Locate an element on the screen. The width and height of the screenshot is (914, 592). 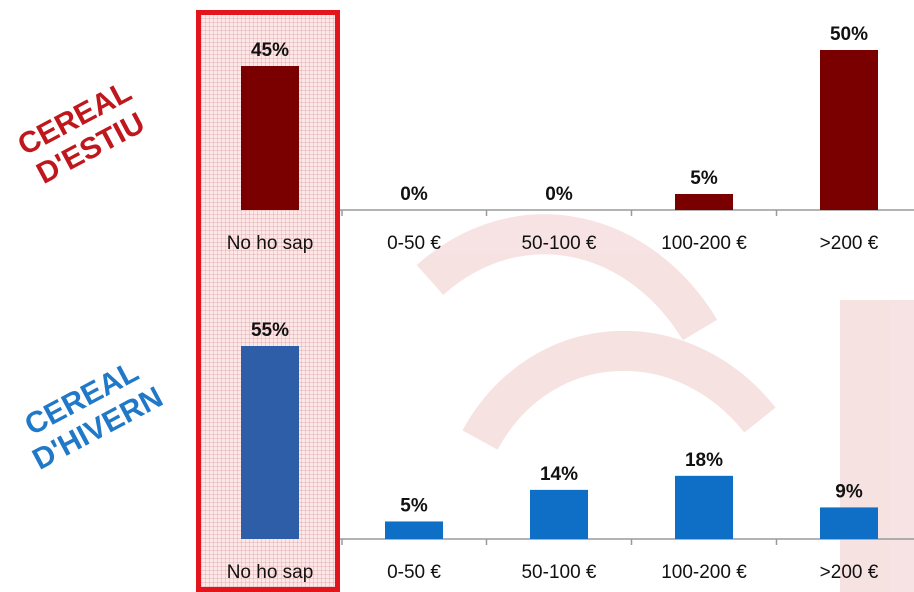
estiu-value-label-1: 45% is located at coordinates (270, 50).